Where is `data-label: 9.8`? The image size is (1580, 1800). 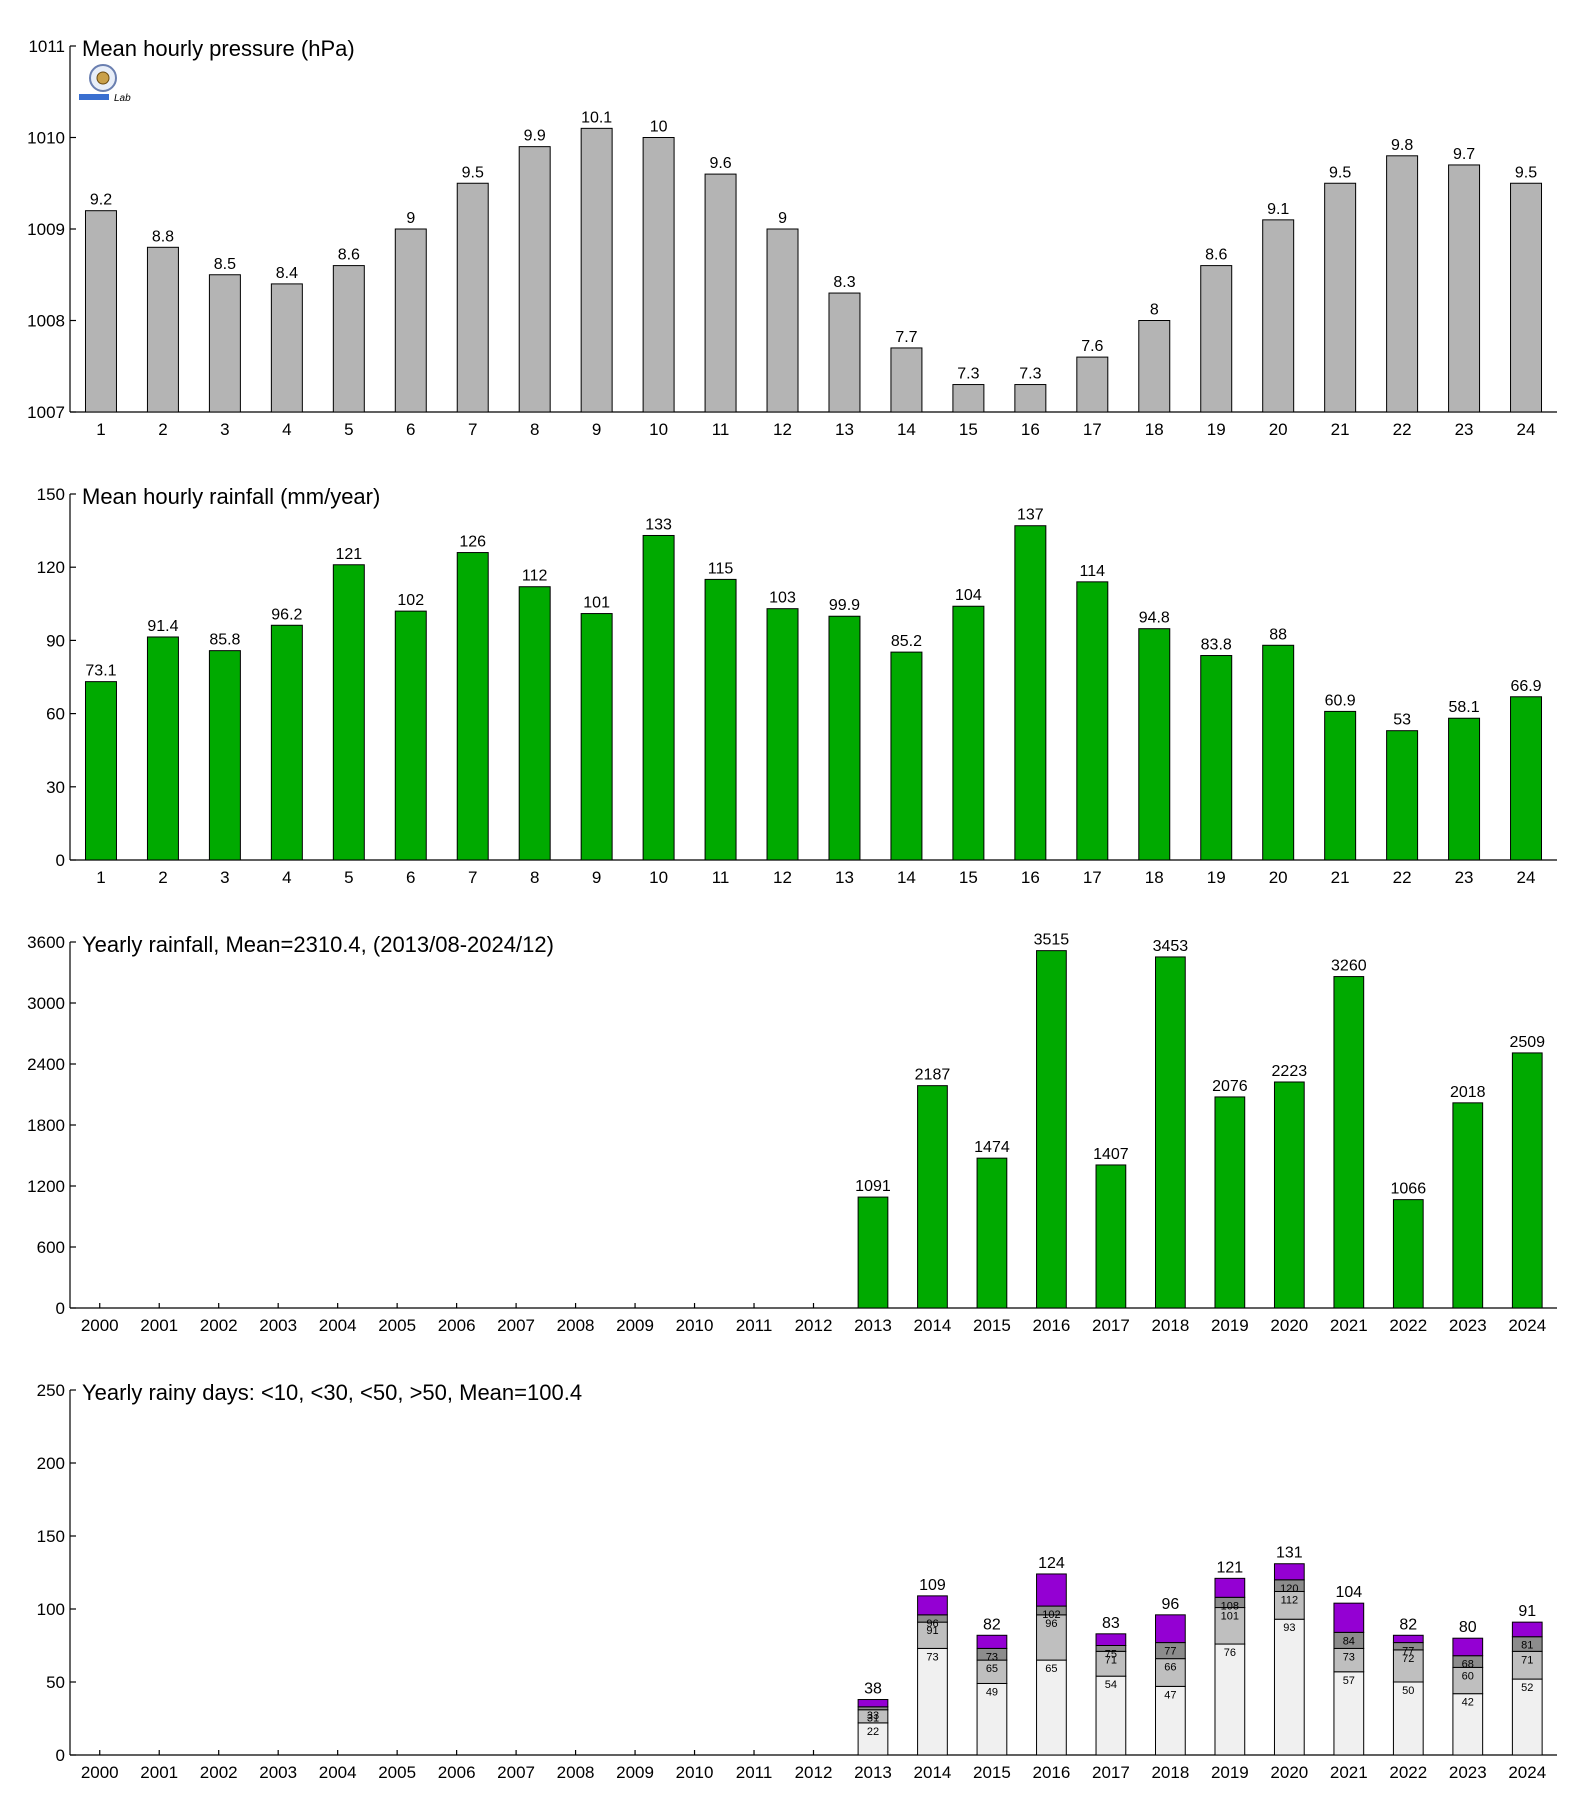 data-label: 9.8 is located at coordinates (1402, 145).